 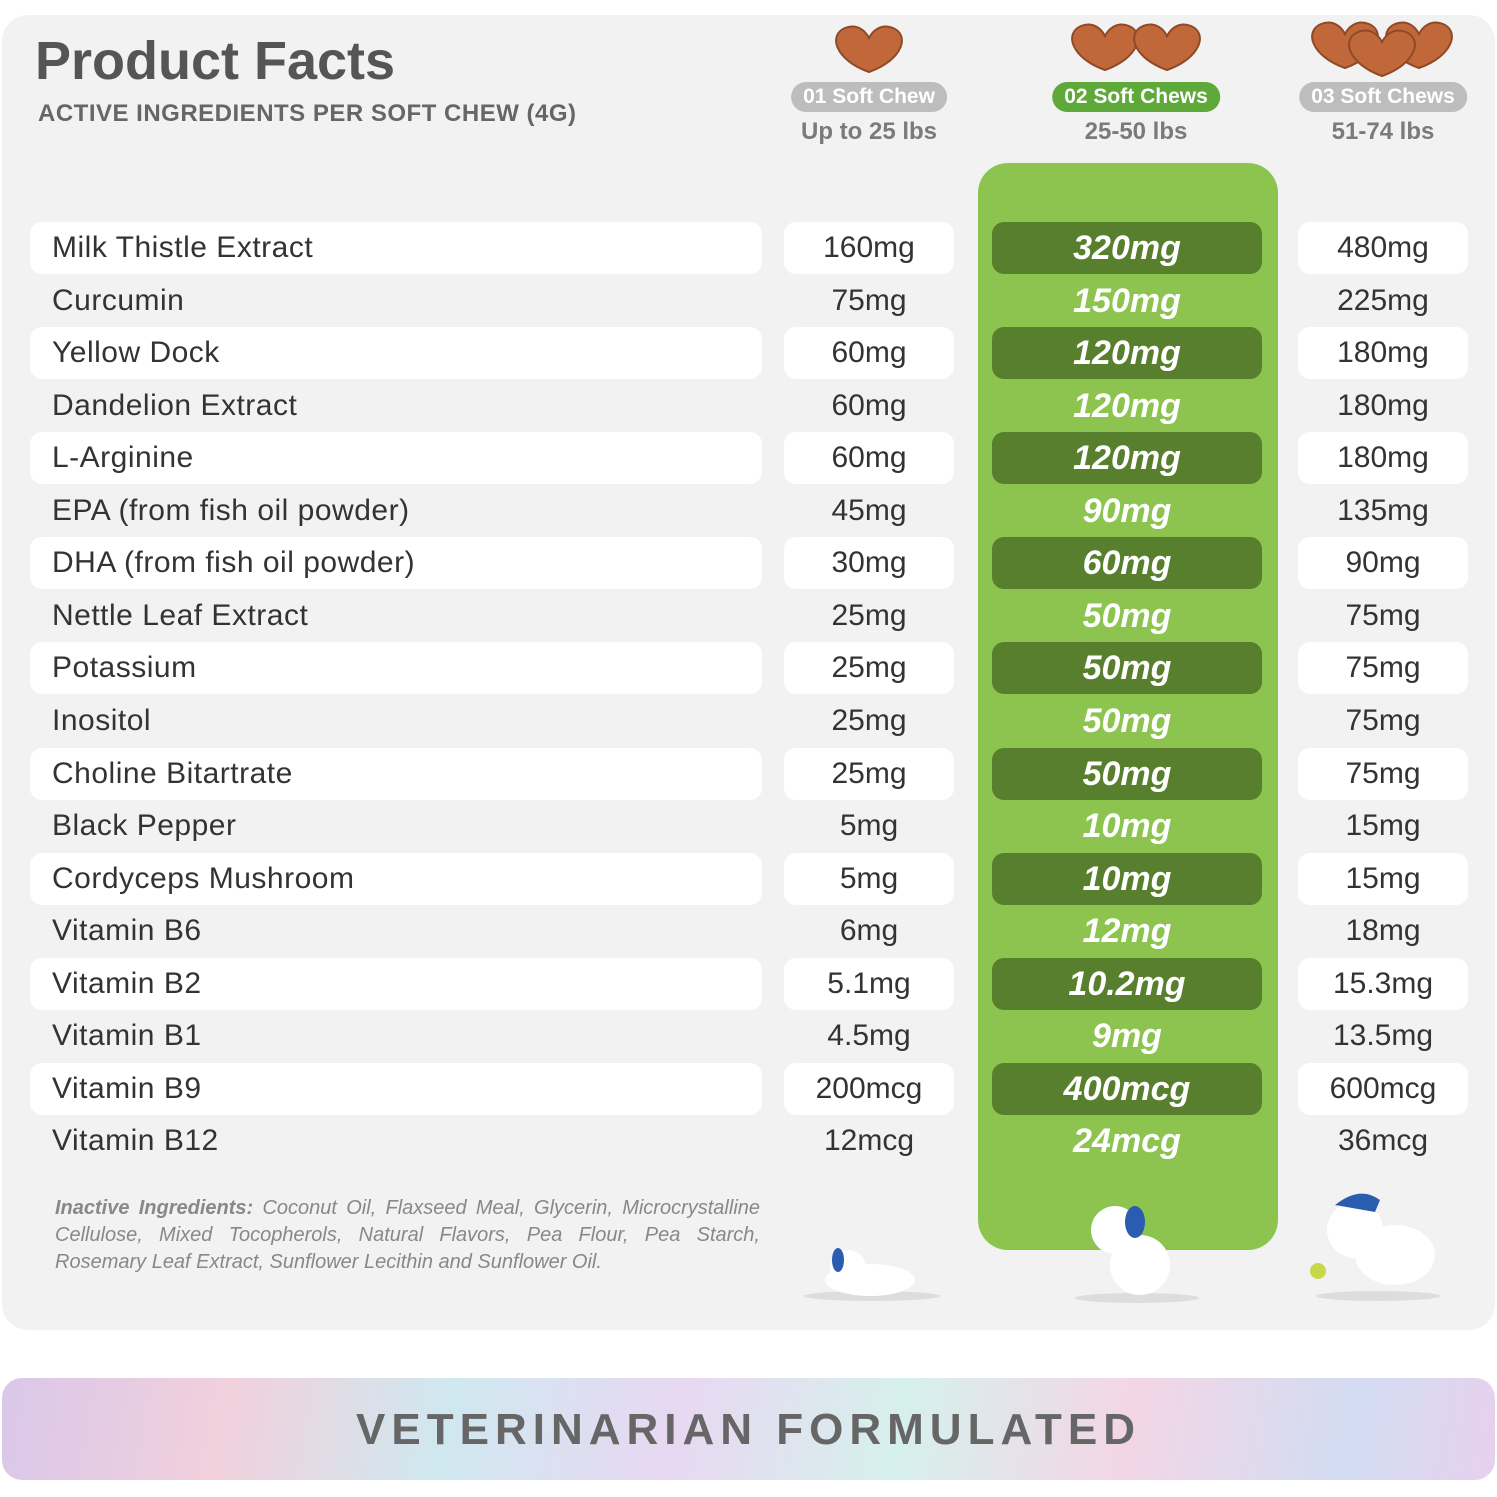 I want to click on ingredient-name: Yellow Dock, so click(x=136, y=353).